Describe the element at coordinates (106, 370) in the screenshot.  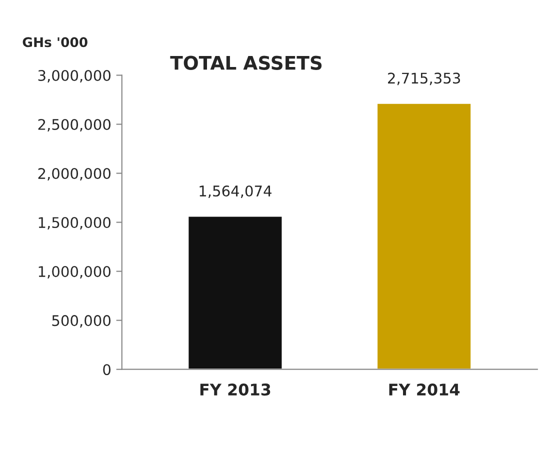
I see `y-tick-label: 0` at that location.